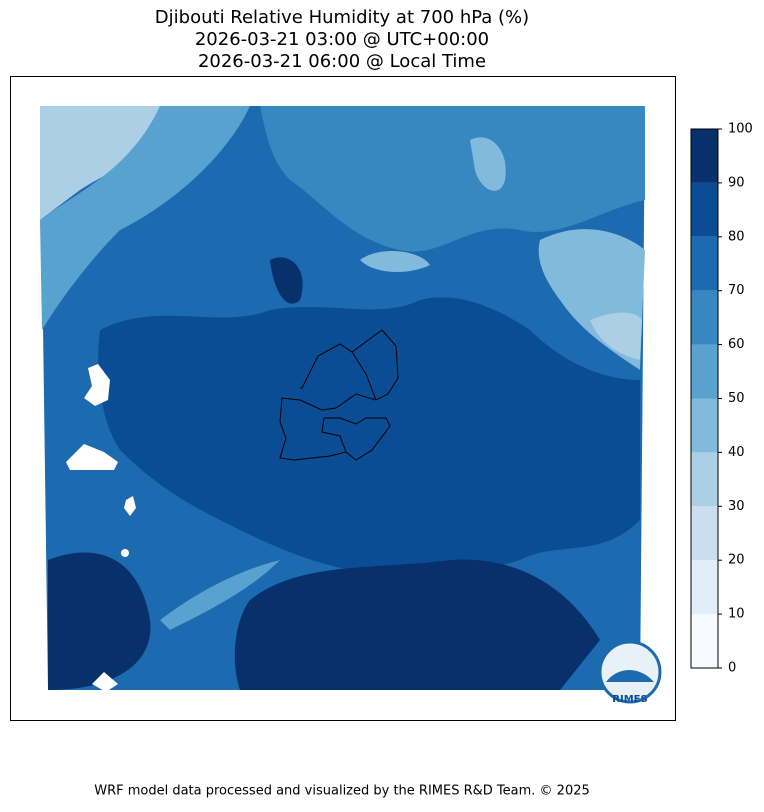 This screenshot has height=812, width=764. I want to click on colorbar-tick-label: 20, so click(736, 560).